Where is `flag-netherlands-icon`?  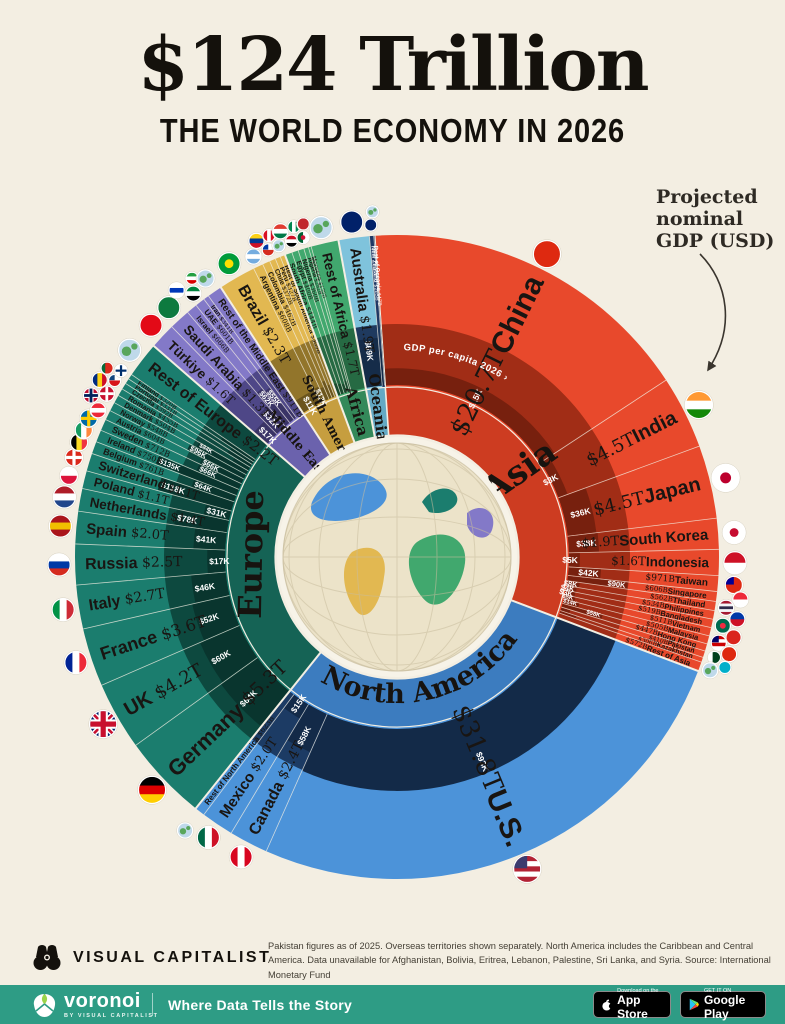 flag-netherlands-icon is located at coordinates (64, 497).